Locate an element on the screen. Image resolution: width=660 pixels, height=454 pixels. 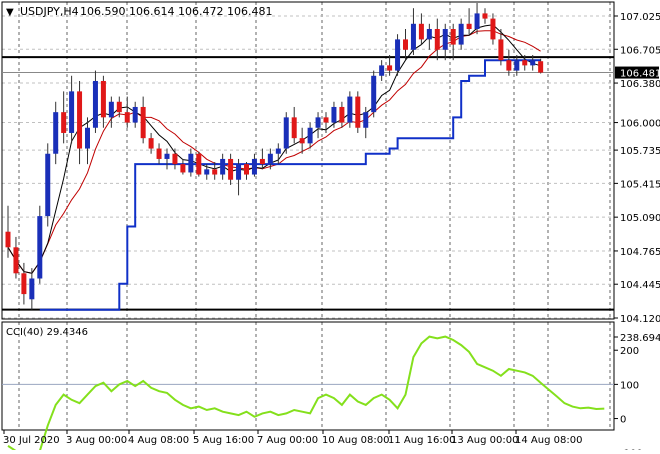
x-tick-label: 10 Aug 08:00 is located at coordinates (355, 440).